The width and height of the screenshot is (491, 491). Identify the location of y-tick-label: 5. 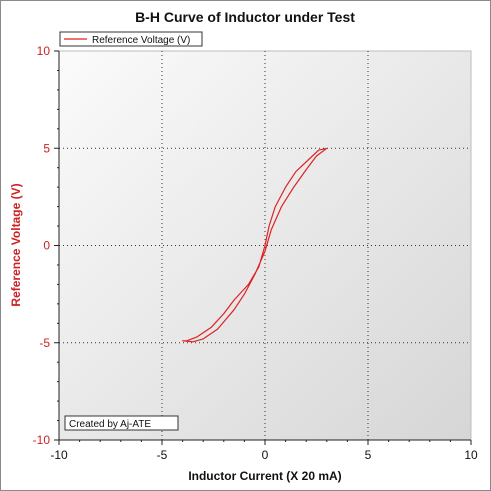
(46, 148).